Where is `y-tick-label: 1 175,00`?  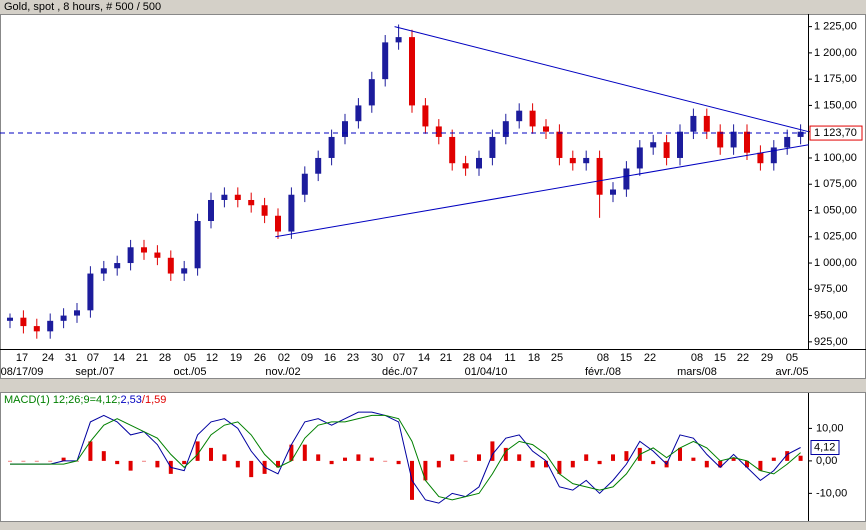
y-tick-label: 1 175,00 is located at coordinates (835, 79).